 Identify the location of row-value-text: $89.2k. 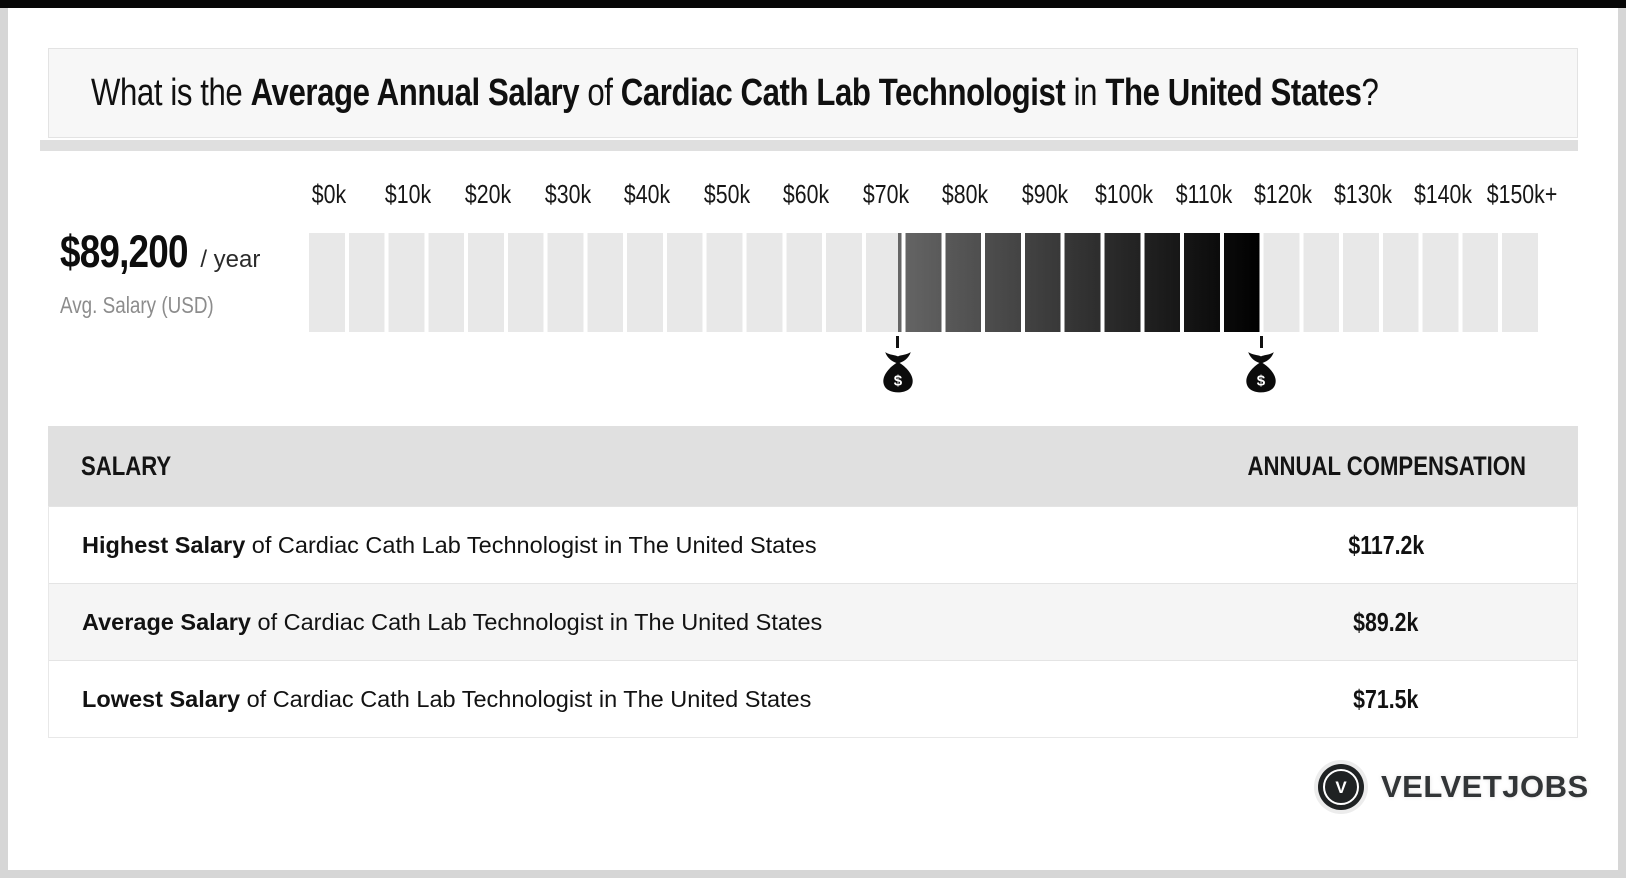
(1386, 621).